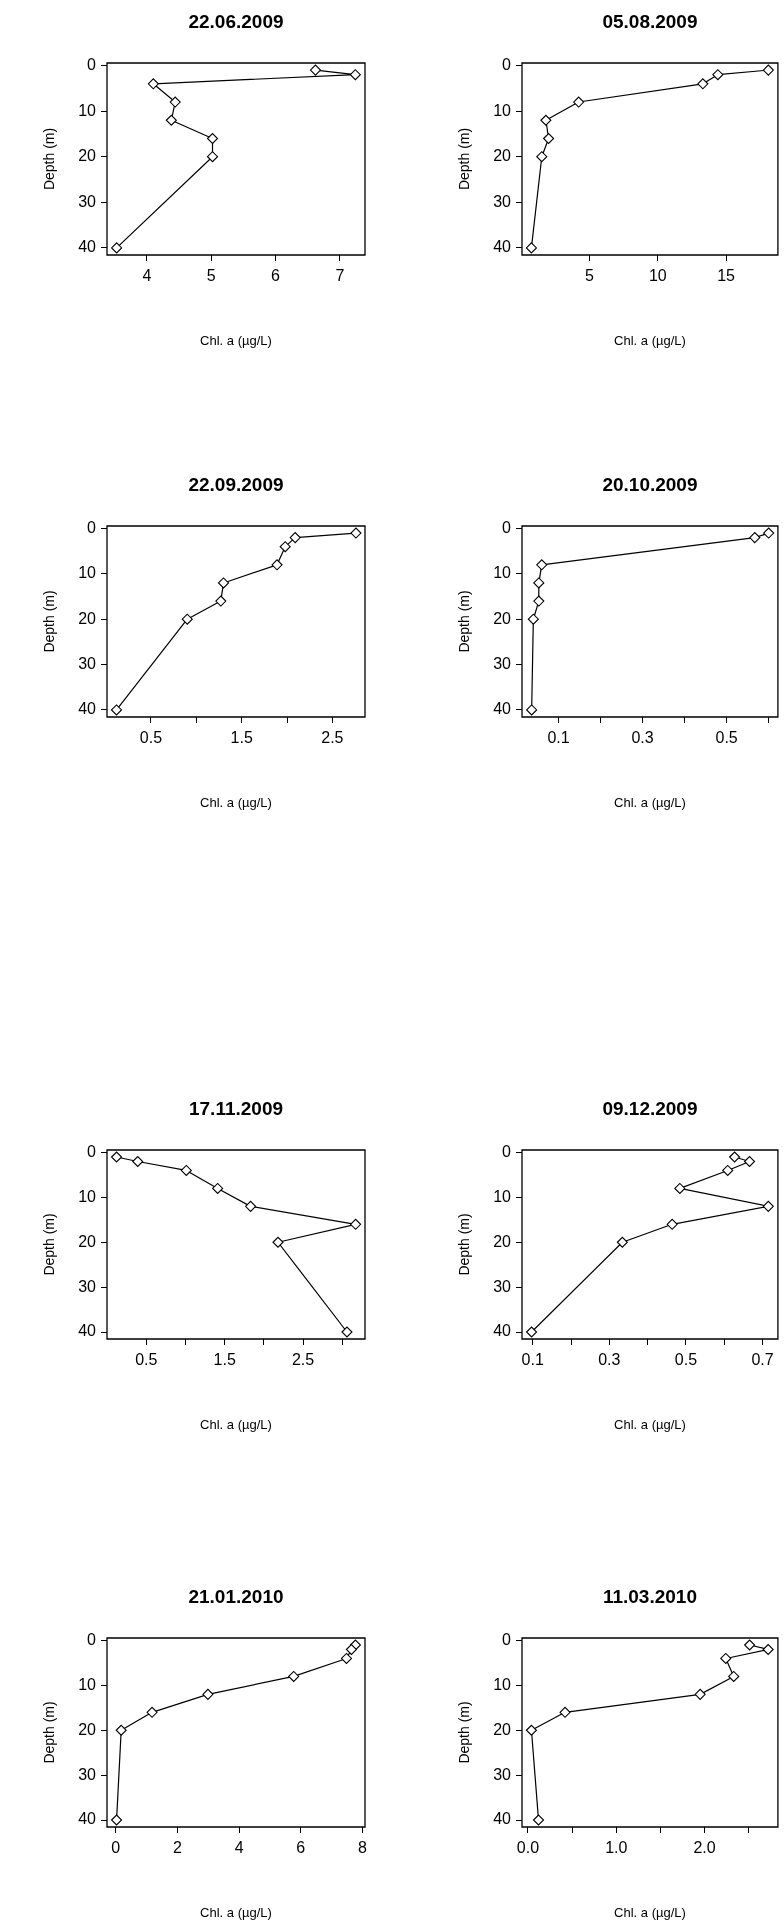 The image size is (784, 1930). I want to click on chart-title: 21.01.2010, so click(236, 1597).